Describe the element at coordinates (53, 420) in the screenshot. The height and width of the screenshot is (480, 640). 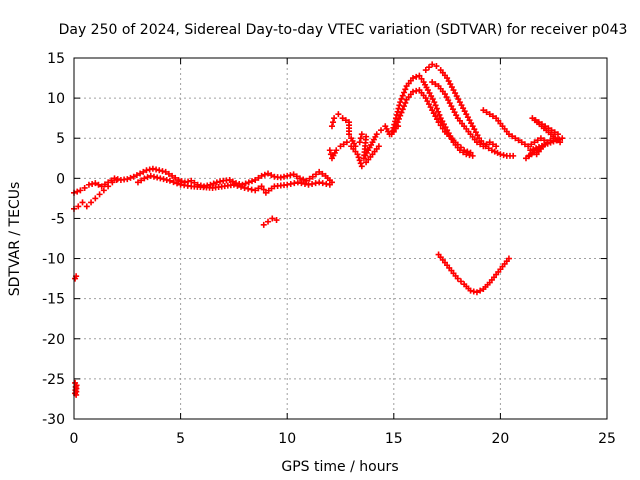
I see `y-tick-label: -30` at that location.